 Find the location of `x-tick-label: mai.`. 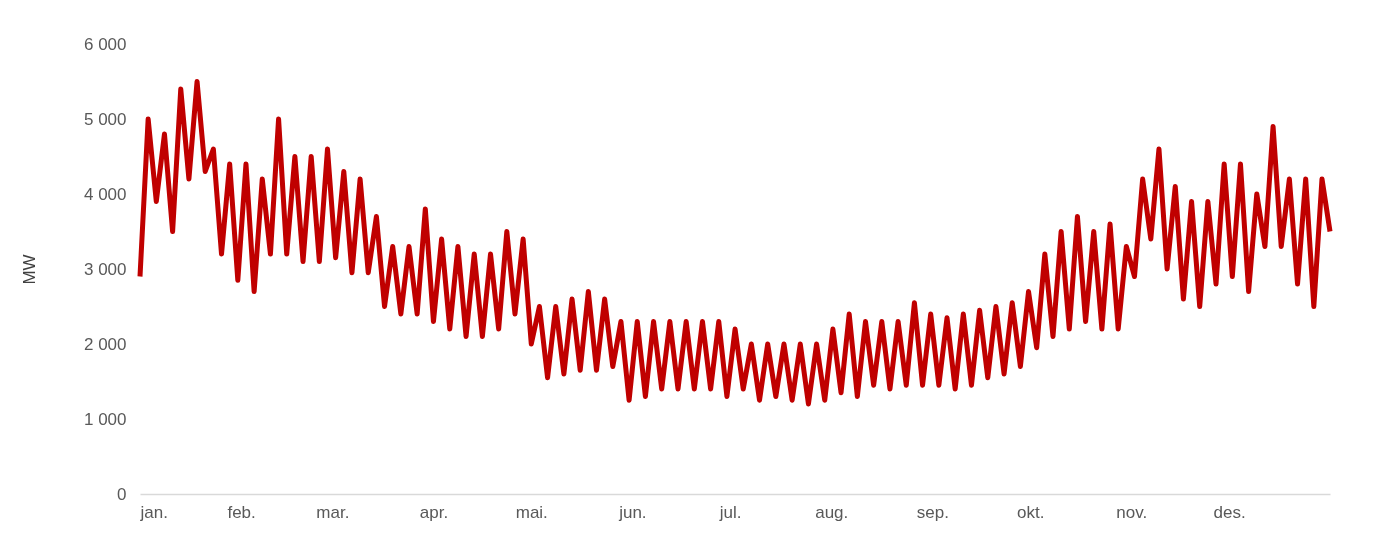

x-tick-label: mai. is located at coordinates (531, 512).